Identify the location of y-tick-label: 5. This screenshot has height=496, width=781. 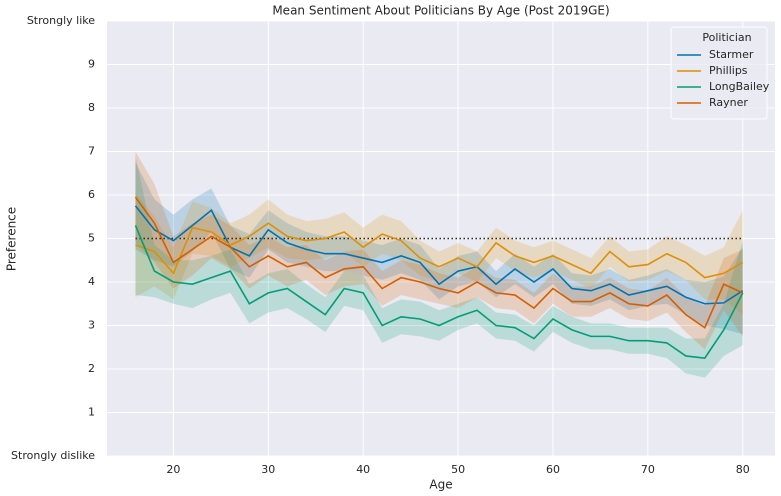
(91, 238).